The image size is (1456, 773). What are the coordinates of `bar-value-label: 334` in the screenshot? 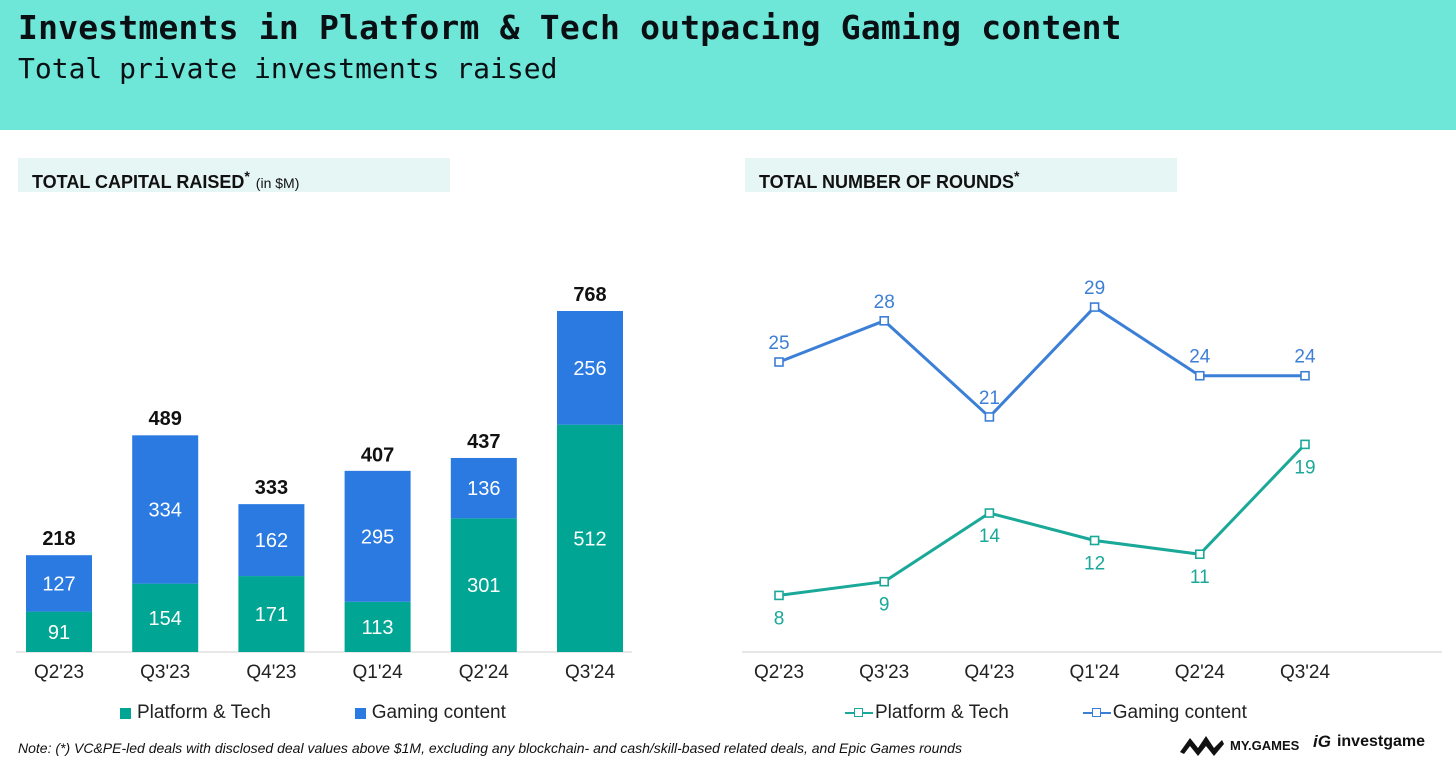 It's located at (165, 510).